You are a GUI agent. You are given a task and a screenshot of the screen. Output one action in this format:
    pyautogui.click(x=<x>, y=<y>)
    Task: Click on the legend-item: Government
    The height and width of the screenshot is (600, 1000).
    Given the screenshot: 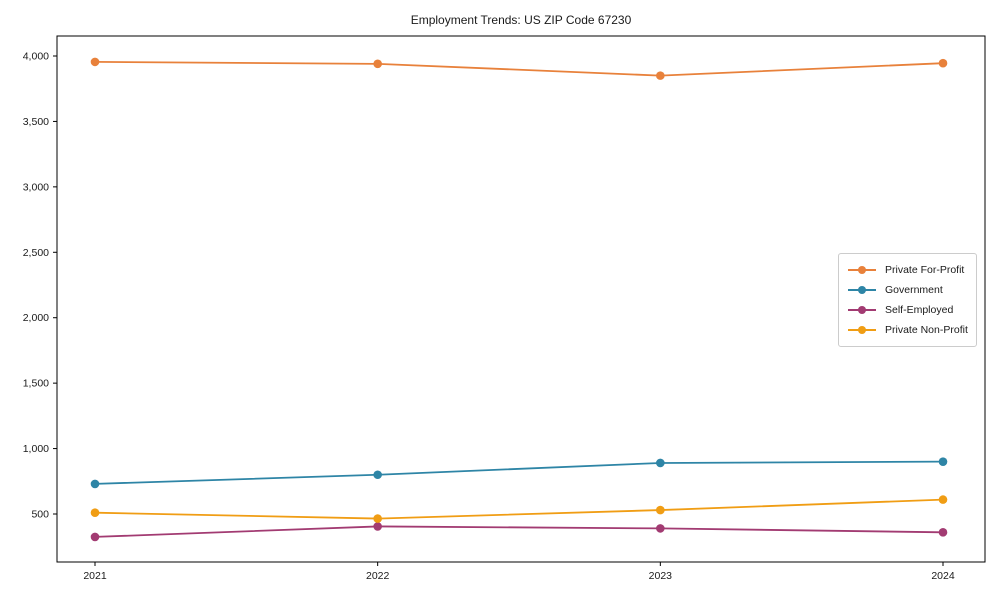 What is the action you would take?
    pyautogui.click(x=908, y=290)
    